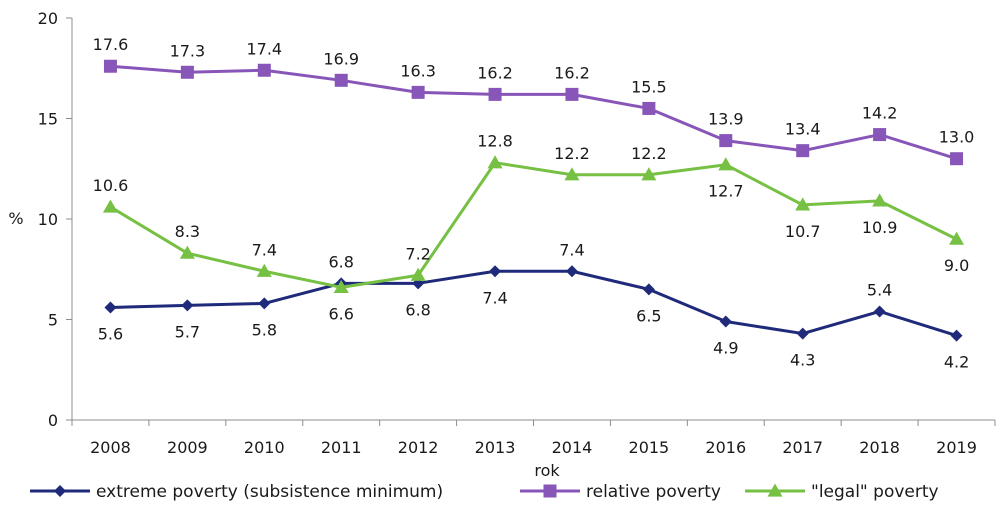 The height and width of the screenshot is (511, 1005). Describe the element at coordinates (340, 313) in the screenshot. I see `data-label: 6.6` at that location.